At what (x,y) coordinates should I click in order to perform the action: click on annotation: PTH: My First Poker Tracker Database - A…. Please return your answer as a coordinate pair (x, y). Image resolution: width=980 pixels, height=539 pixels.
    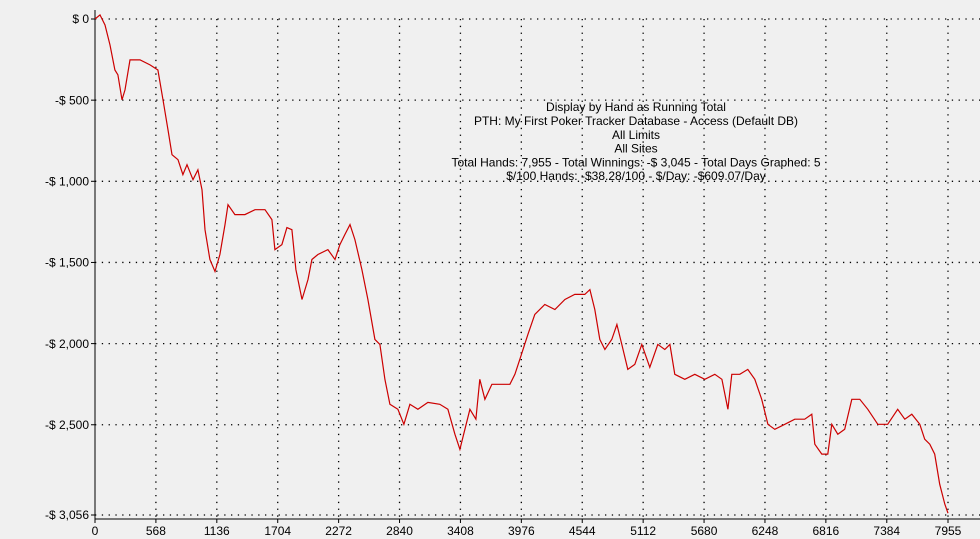
    Looking at the image, I should click on (636, 121).